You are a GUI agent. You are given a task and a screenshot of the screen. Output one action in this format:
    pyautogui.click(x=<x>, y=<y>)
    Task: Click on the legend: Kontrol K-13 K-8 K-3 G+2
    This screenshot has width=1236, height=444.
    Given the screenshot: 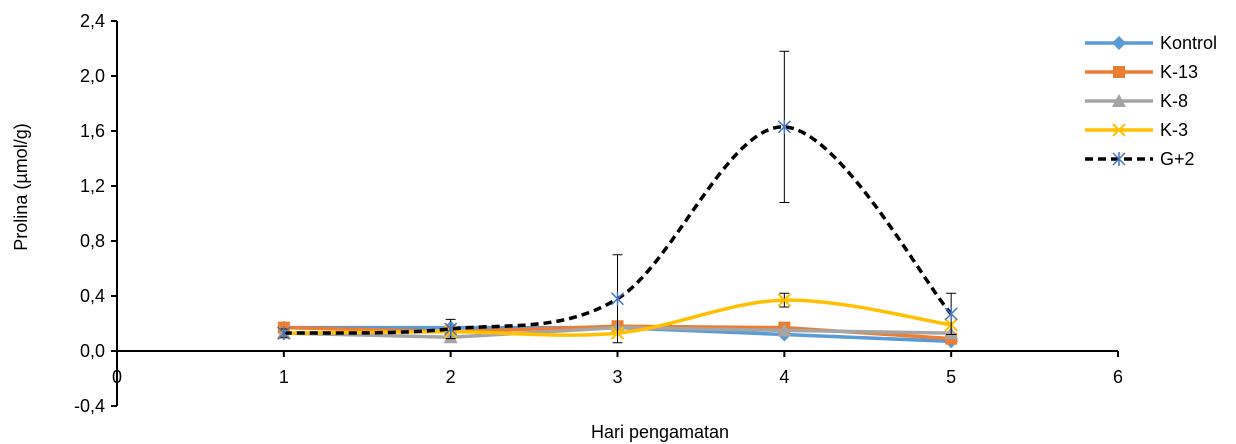 What is the action you would take?
    pyautogui.click(x=1151, y=101)
    